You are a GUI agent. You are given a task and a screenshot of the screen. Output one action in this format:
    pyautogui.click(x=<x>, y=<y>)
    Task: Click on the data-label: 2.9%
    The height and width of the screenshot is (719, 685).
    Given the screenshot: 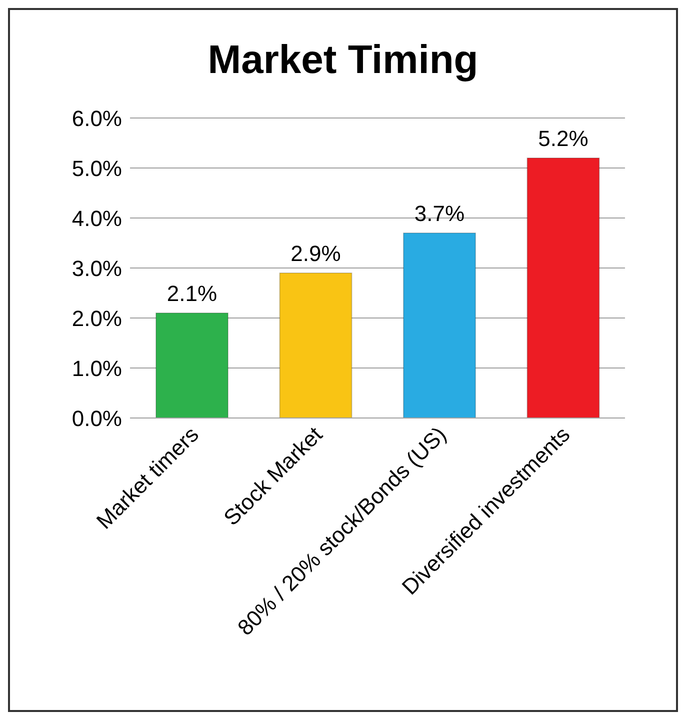 What is the action you would take?
    pyautogui.click(x=315, y=253)
    